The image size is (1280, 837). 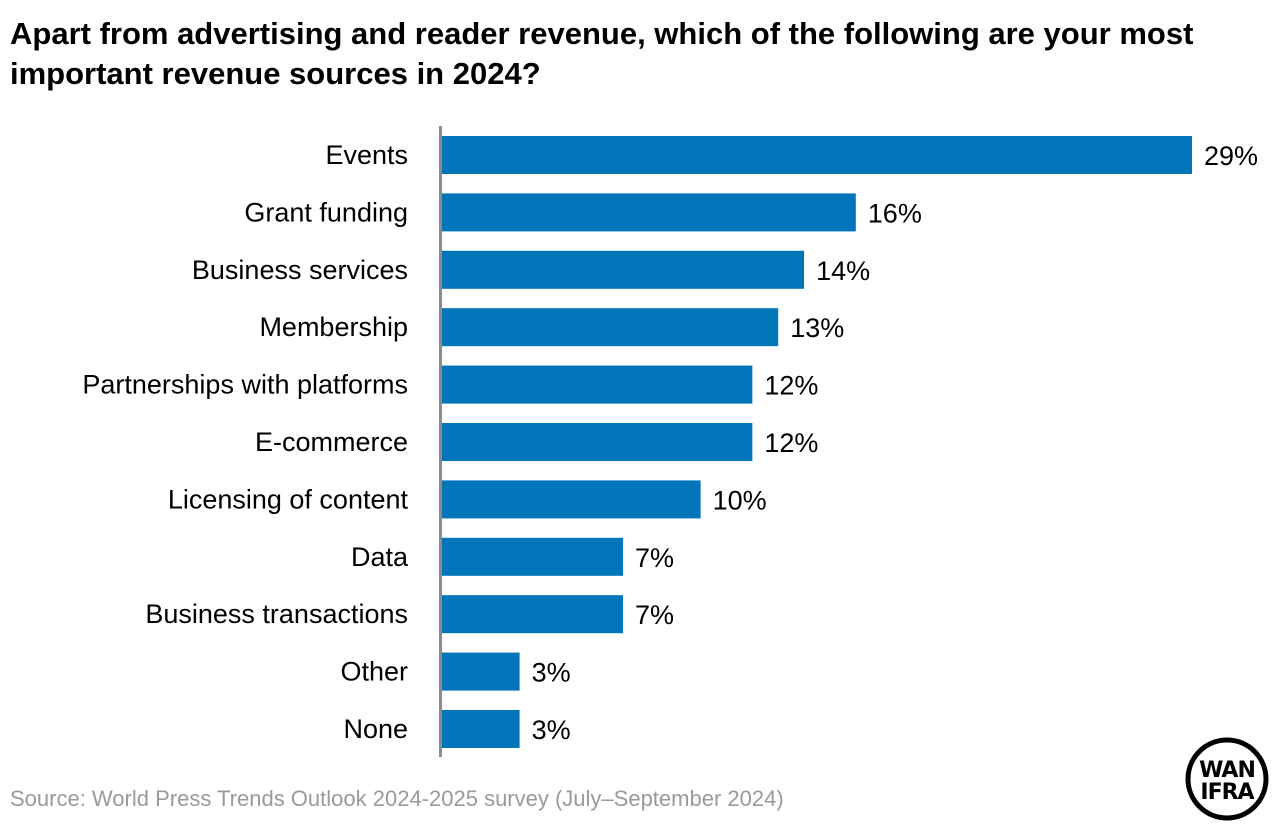 I want to click on wan-ifra-logo: WAN IFRA, so click(x=1227, y=779).